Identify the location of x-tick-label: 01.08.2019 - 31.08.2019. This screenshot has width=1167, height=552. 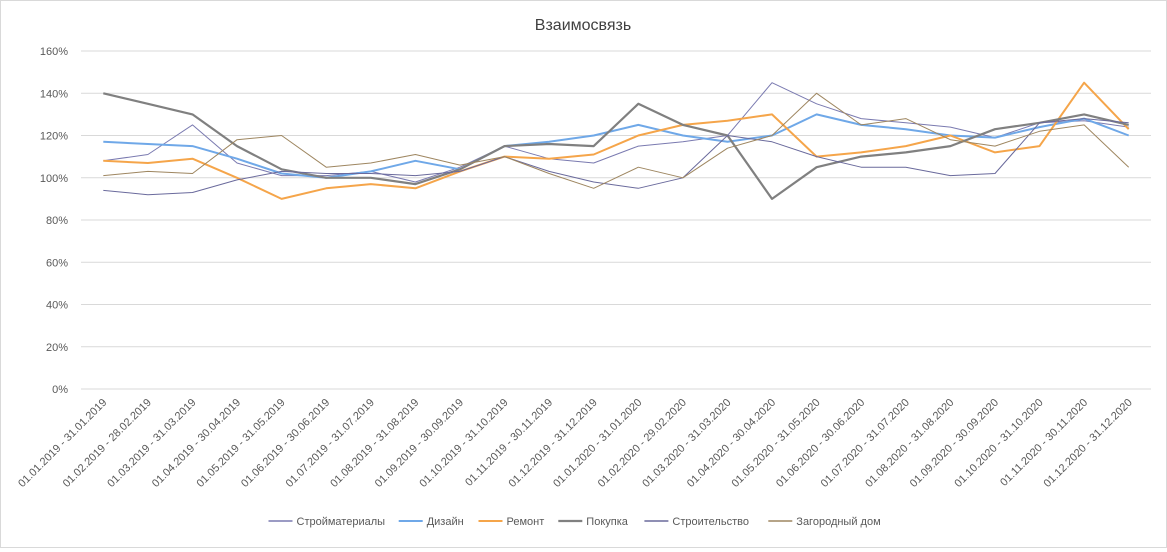
(374, 443).